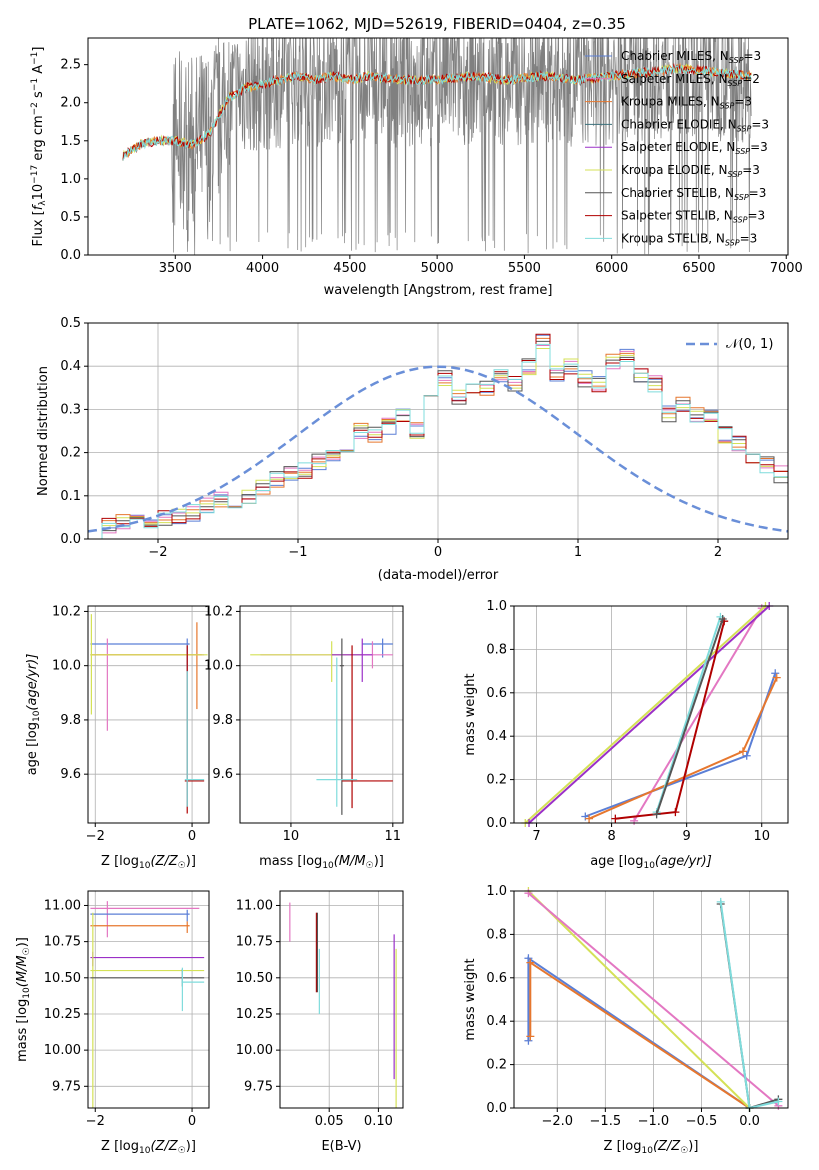 The image size is (819, 1170). Describe the element at coordinates (378, 1121) in the screenshot. I see `x-tick-label: 0.10` at that location.